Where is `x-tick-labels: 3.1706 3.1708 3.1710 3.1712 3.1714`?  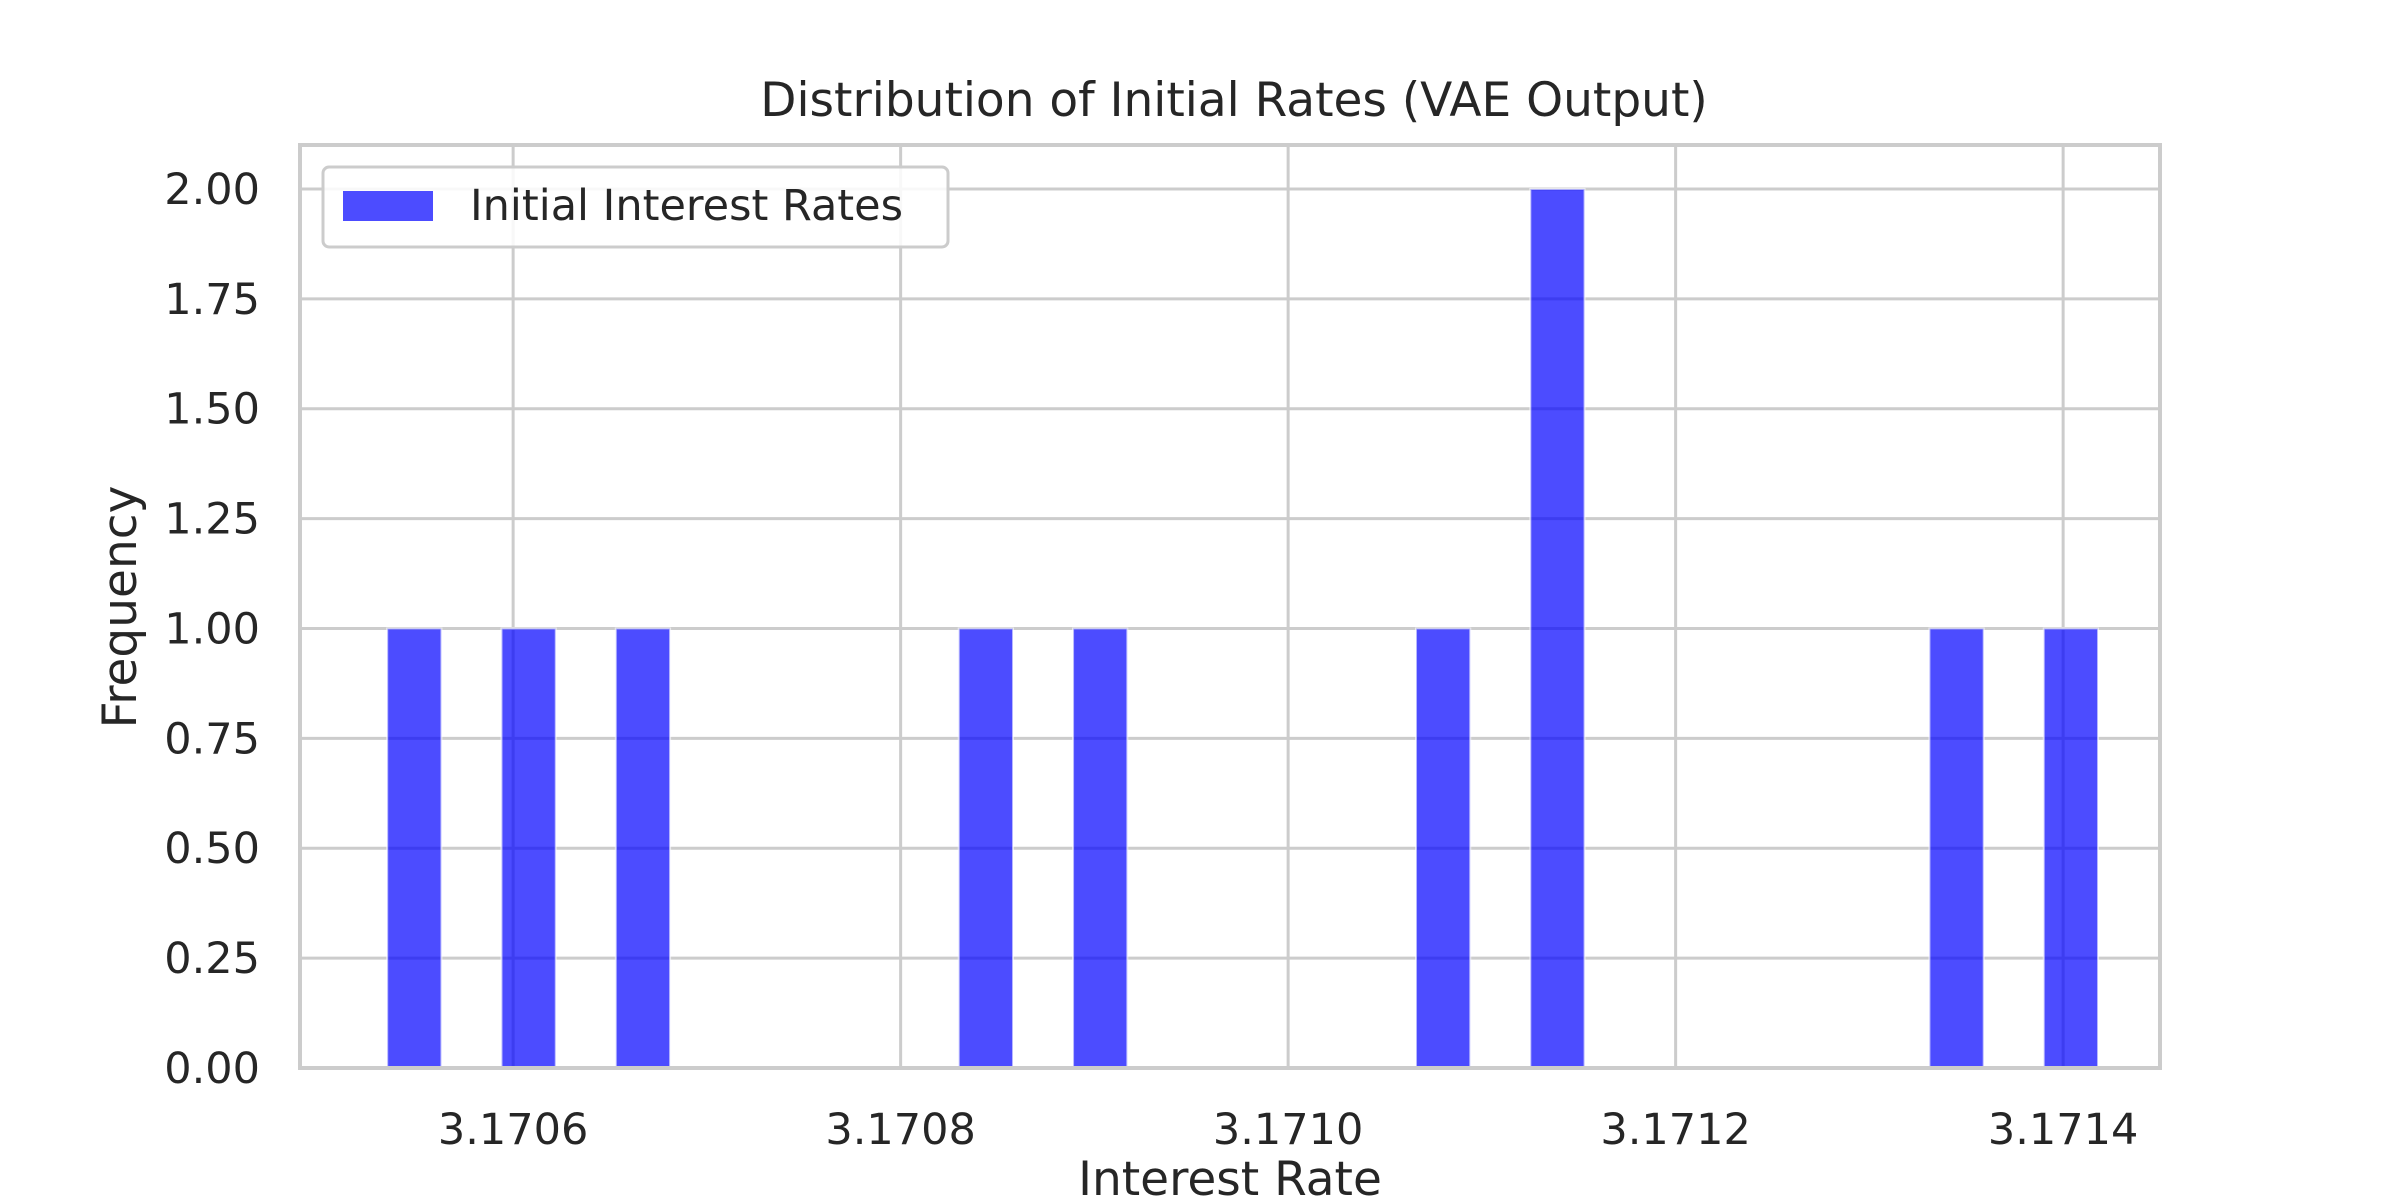
x-tick-labels: 3.1706 3.1708 3.1710 3.1712 3.1714 is located at coordinates (1288, 1130).